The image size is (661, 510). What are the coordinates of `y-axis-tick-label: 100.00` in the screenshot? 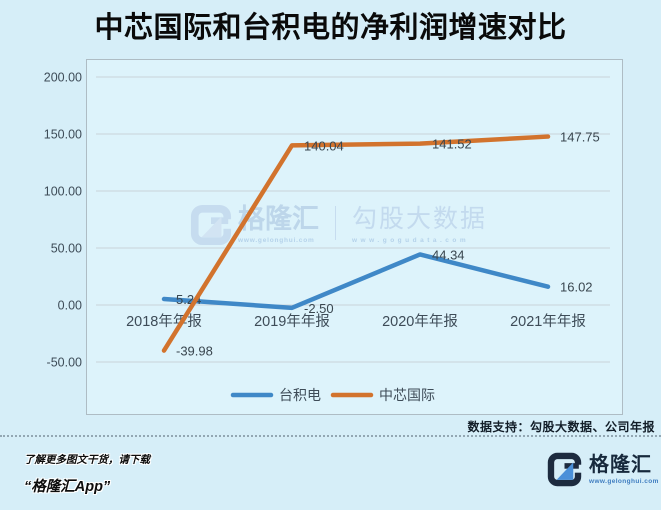 It's located at (63, 192).